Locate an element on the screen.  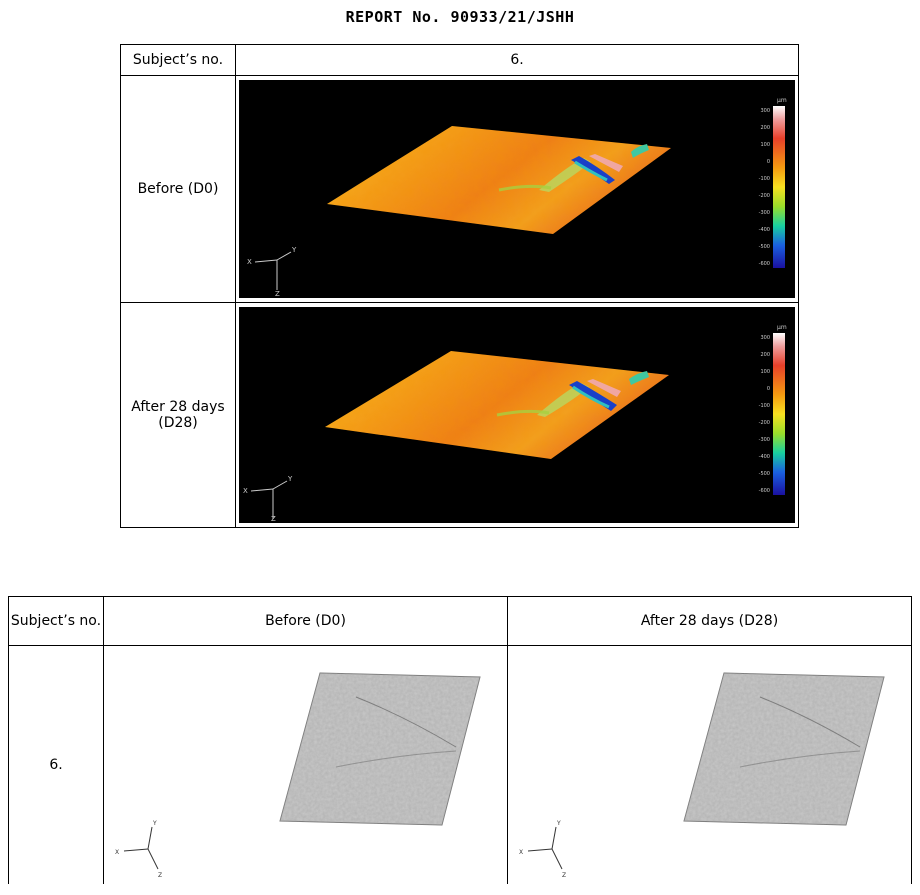
before-gray-cell: X Y Z is located at coordinates (305, 764).